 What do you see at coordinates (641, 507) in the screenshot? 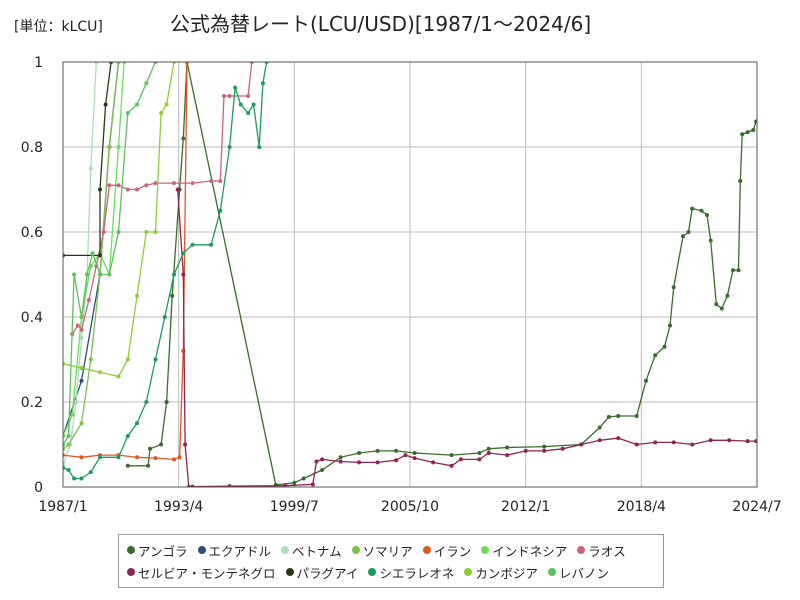
I see `x-tick-label: 2018/4` at bounding box center [641, 507].